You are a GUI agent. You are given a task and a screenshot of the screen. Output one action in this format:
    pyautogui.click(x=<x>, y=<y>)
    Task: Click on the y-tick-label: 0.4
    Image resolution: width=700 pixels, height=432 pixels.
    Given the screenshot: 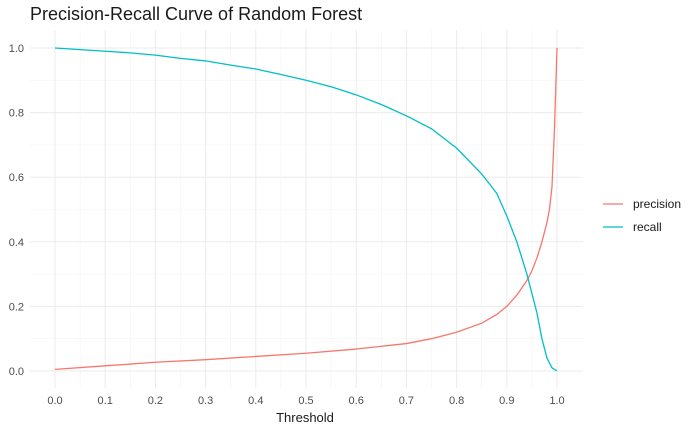 What is the action you would take?
    pyautogui.click(x=16, y=243)
    